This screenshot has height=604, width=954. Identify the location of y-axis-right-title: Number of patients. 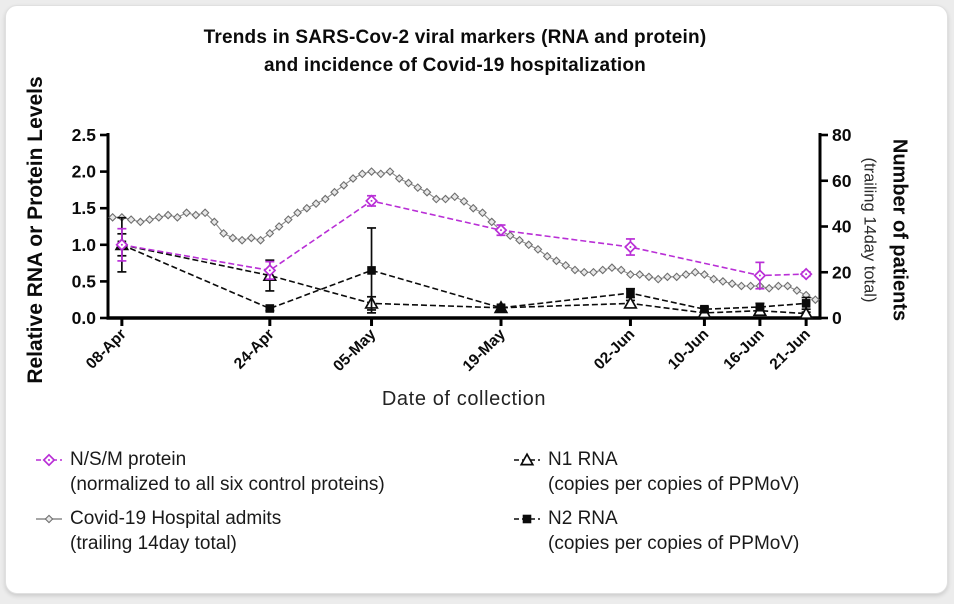
(899, 230).